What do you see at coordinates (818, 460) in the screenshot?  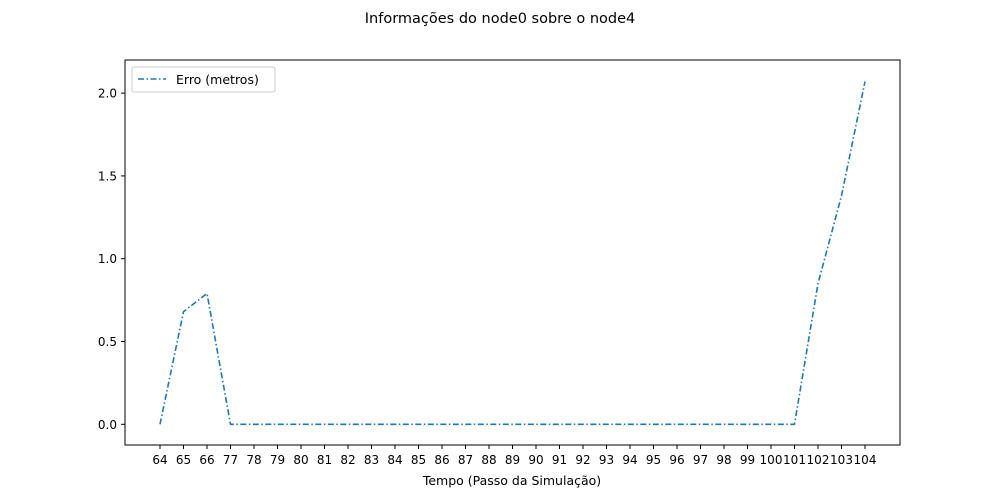 I see `x-tick-label: 102` at bounding box center [818, 460].